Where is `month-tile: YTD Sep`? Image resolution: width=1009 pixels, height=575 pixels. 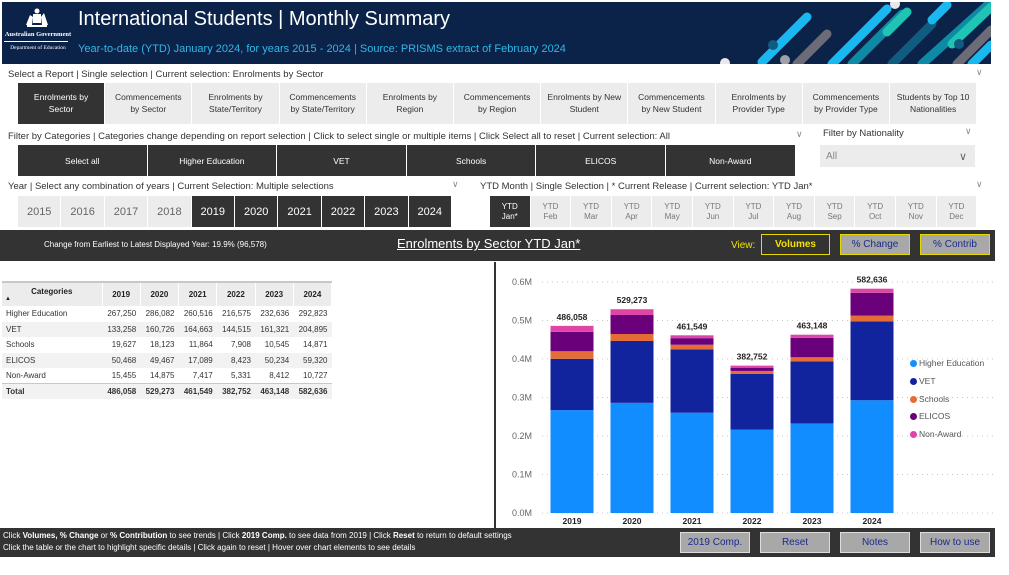 month-tile: YTD Sep is located at coordinates (835, 211).